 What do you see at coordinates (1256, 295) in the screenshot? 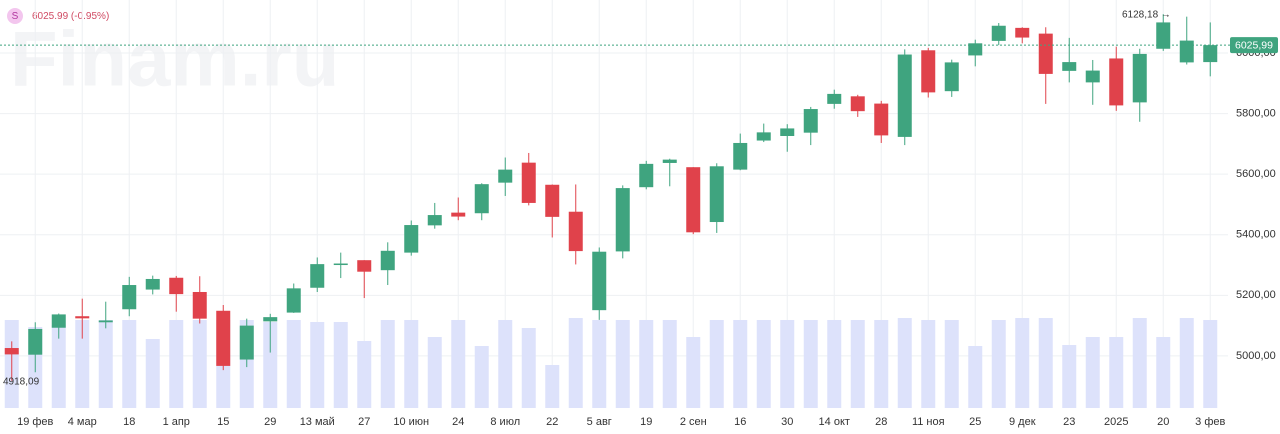
I see `y-tick-label: 5200,00` at bounding box center [1256, 295].